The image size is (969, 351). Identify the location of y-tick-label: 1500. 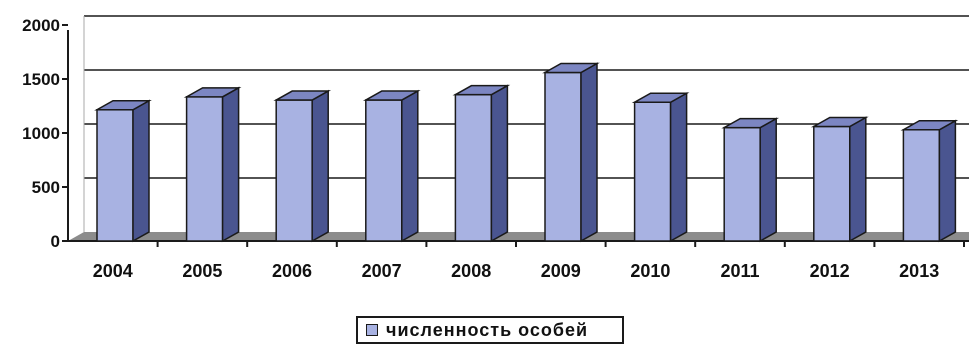
(41, 79).